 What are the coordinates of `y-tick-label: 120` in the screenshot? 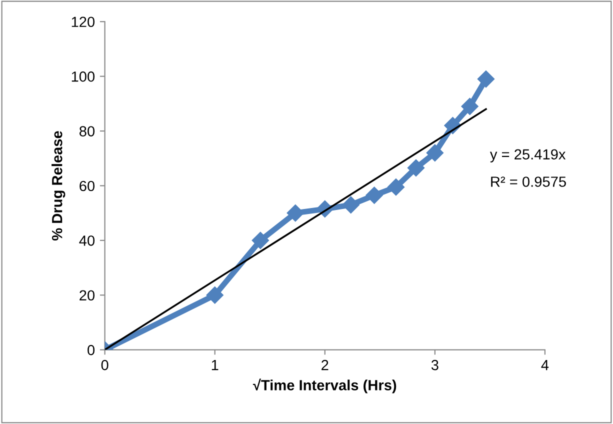 It's located at (83, 22).